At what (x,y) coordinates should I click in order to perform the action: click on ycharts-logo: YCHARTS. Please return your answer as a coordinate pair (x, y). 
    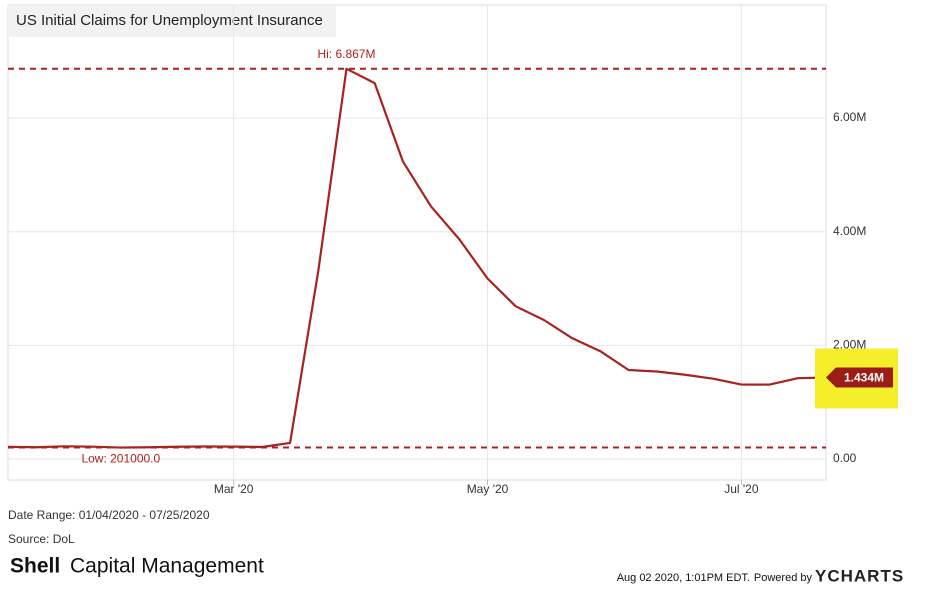
    Looking at the image, I should click on (859, 575).